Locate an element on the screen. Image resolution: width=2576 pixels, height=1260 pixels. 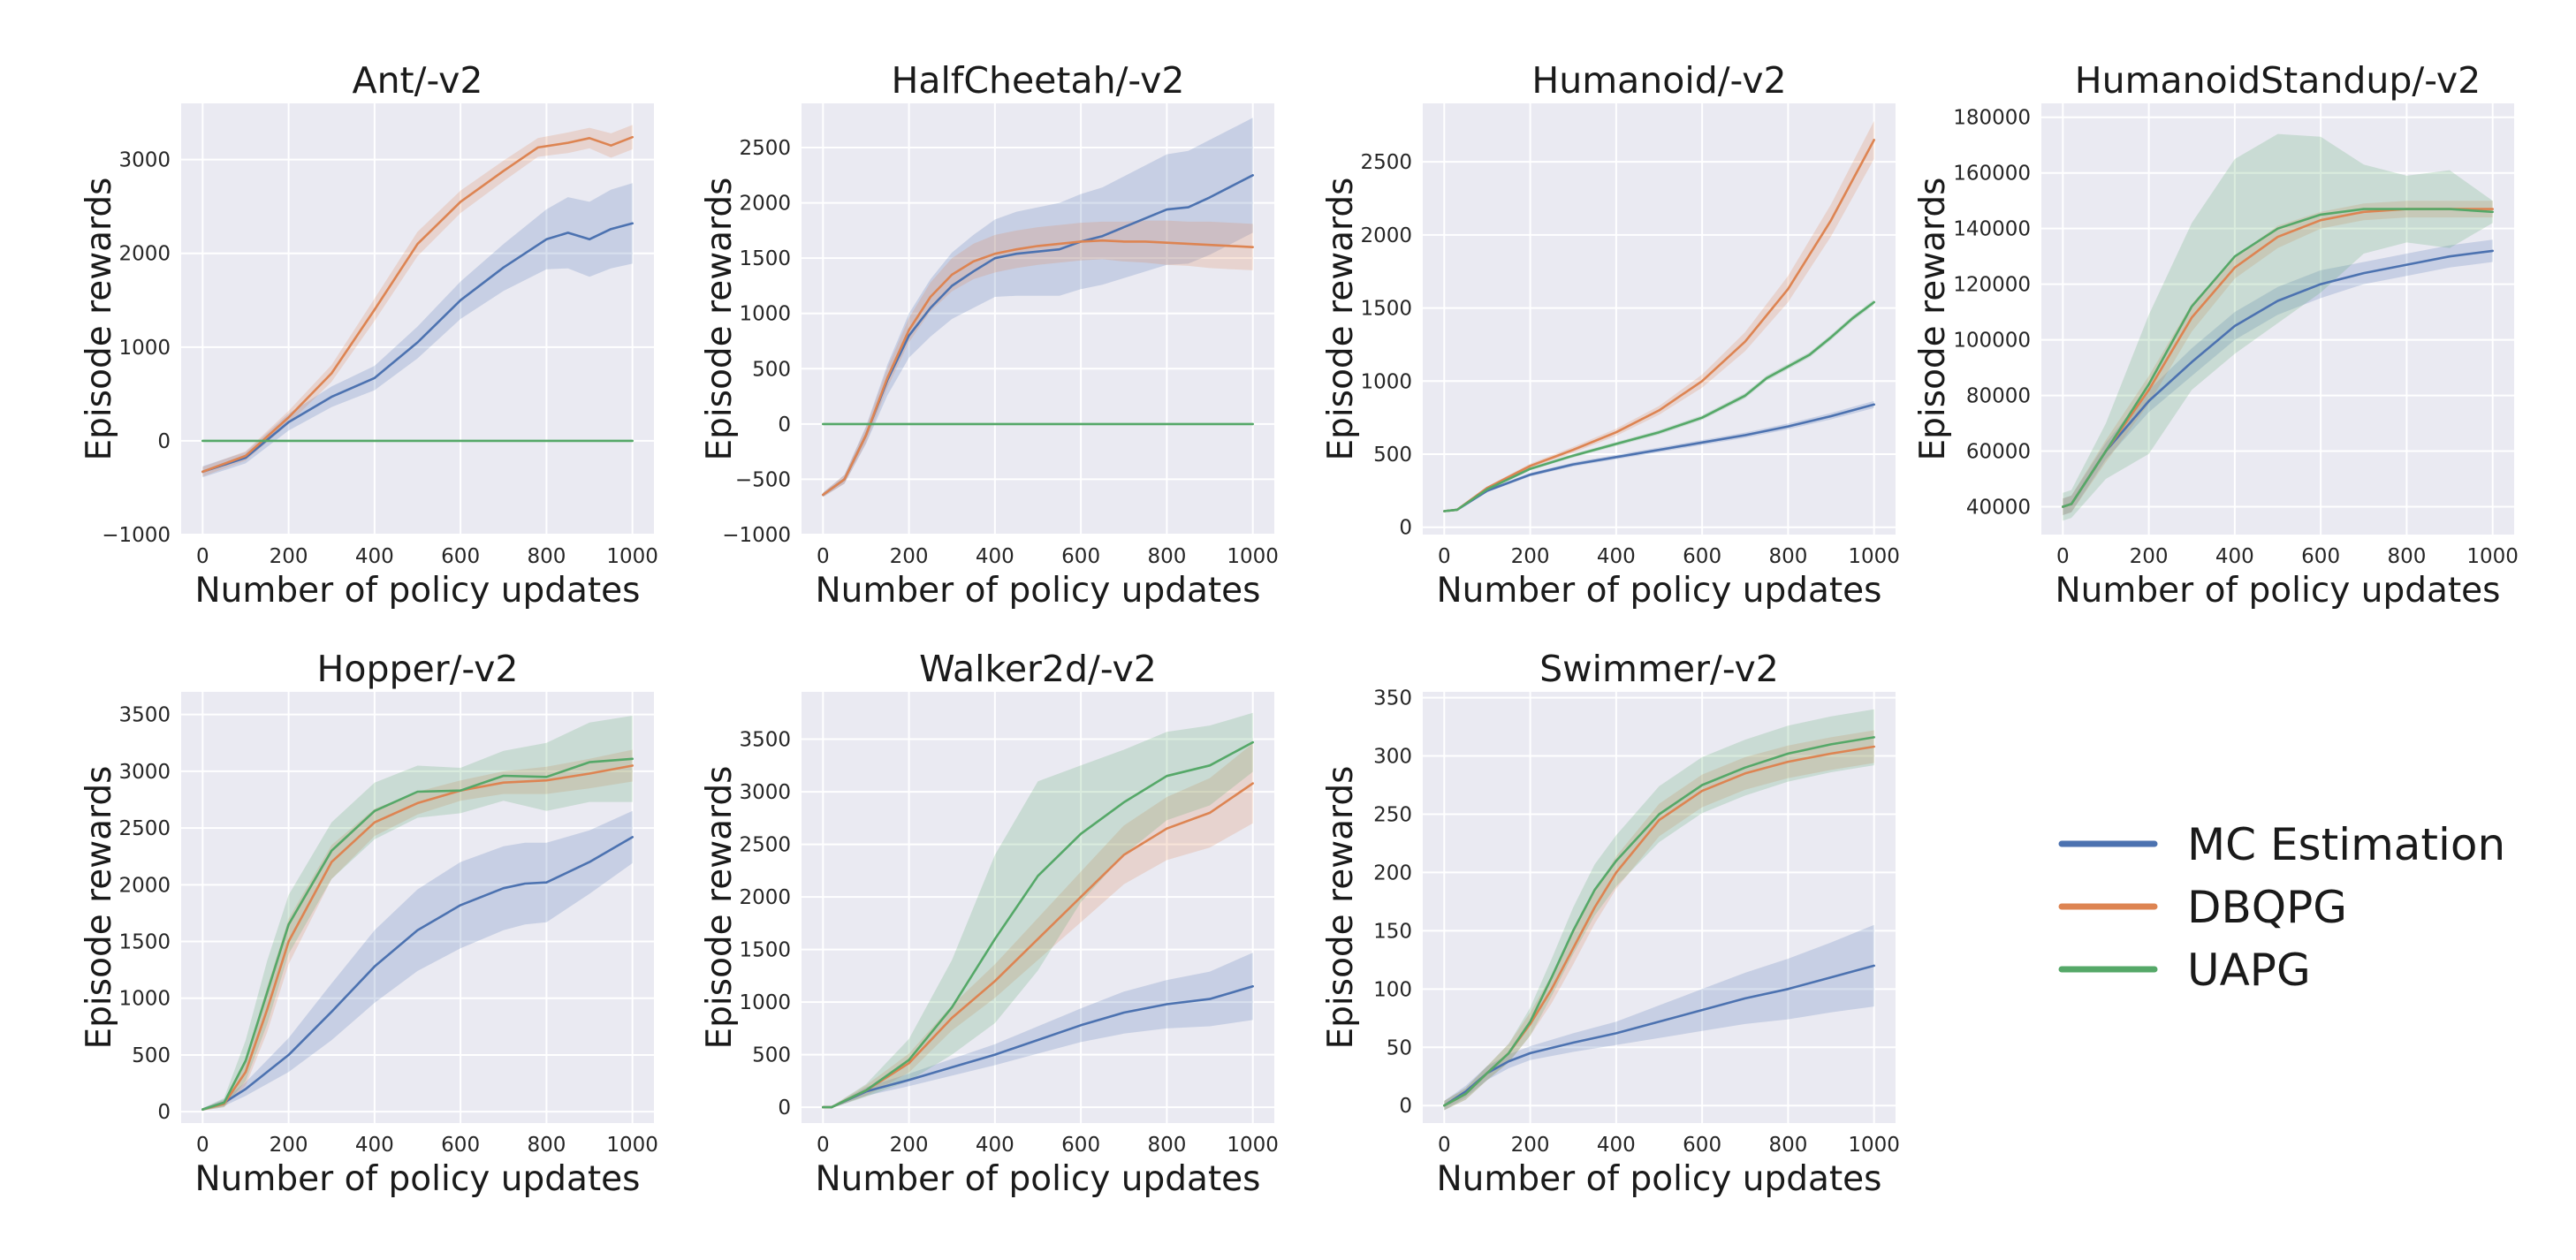
legend-item-mc-estimation: MC Estimation is located at coordinates (2281, 844).